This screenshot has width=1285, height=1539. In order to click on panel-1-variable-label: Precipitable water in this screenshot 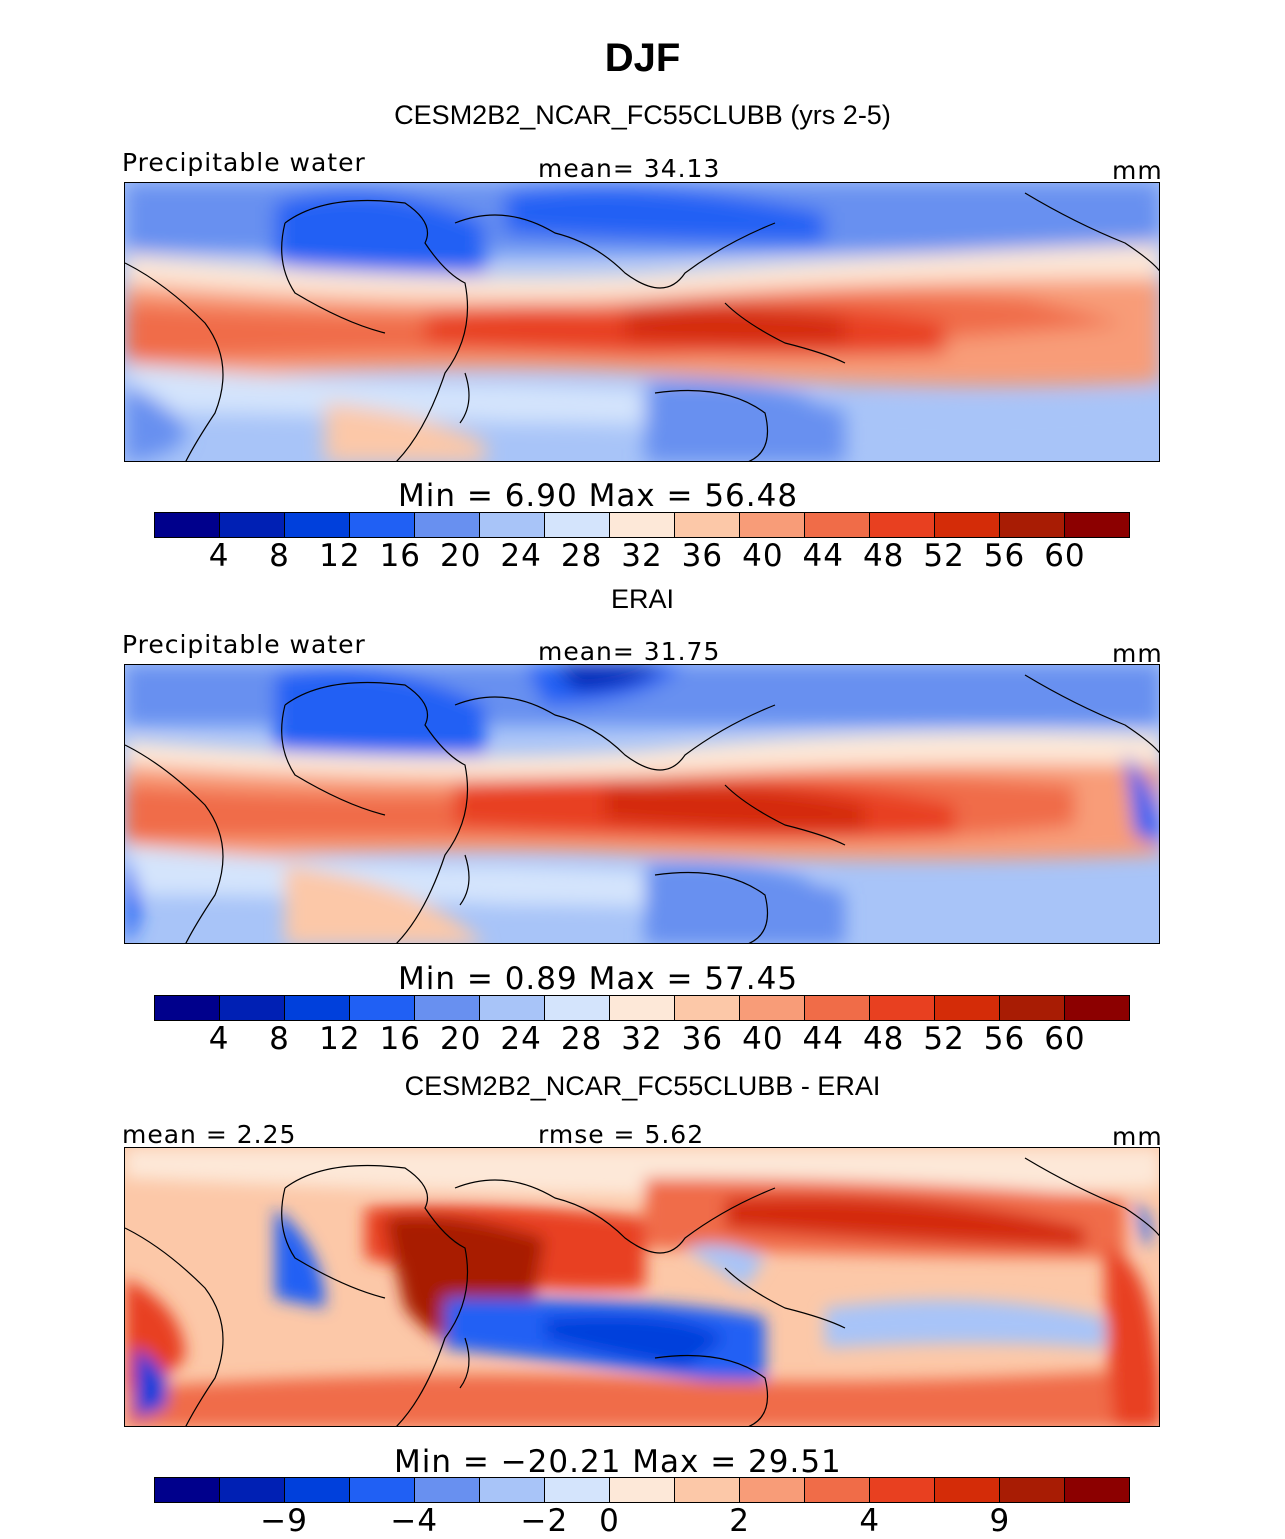, I will do `click(244, 162)`.